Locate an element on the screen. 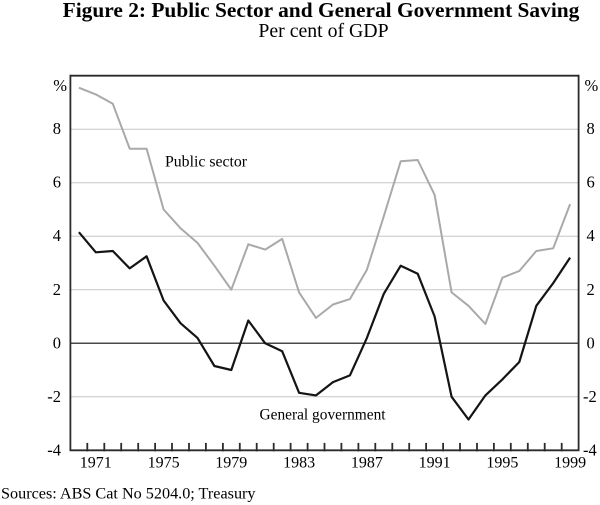 The height and width of the screenshot is (505, 600). svg-text: 1995 is located at coordinates (502, 463).